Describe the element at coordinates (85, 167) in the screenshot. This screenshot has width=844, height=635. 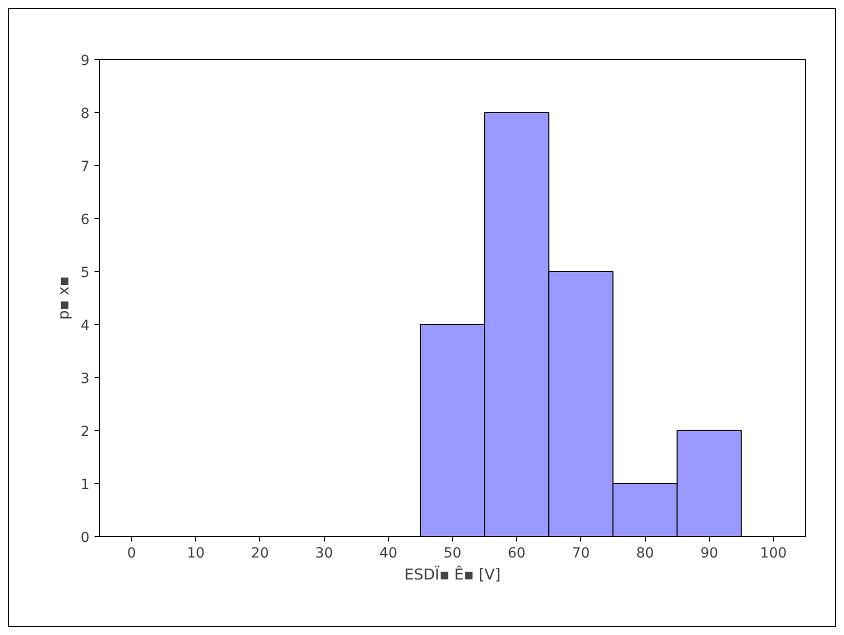
I see `y-tick-label: 7` at that location.